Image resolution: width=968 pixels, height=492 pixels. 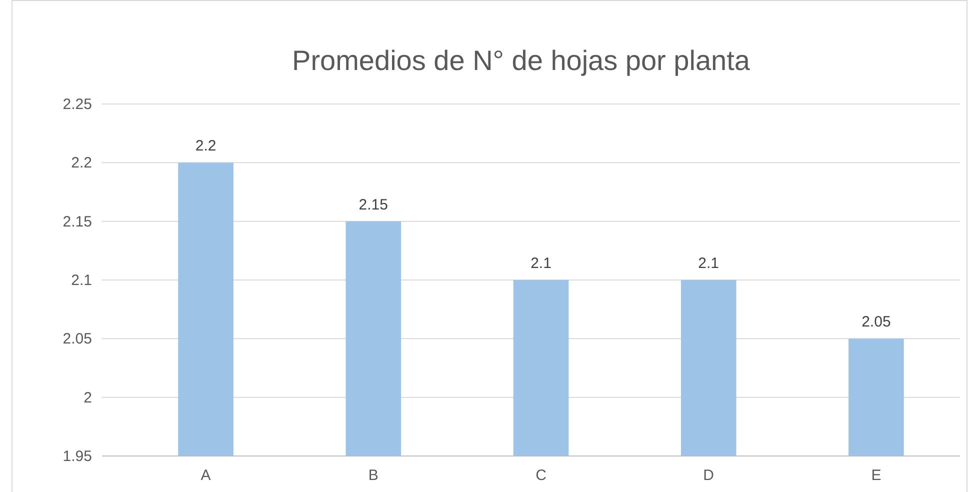 I want to click on data-label: 2.05, so click(x=876, y=322).